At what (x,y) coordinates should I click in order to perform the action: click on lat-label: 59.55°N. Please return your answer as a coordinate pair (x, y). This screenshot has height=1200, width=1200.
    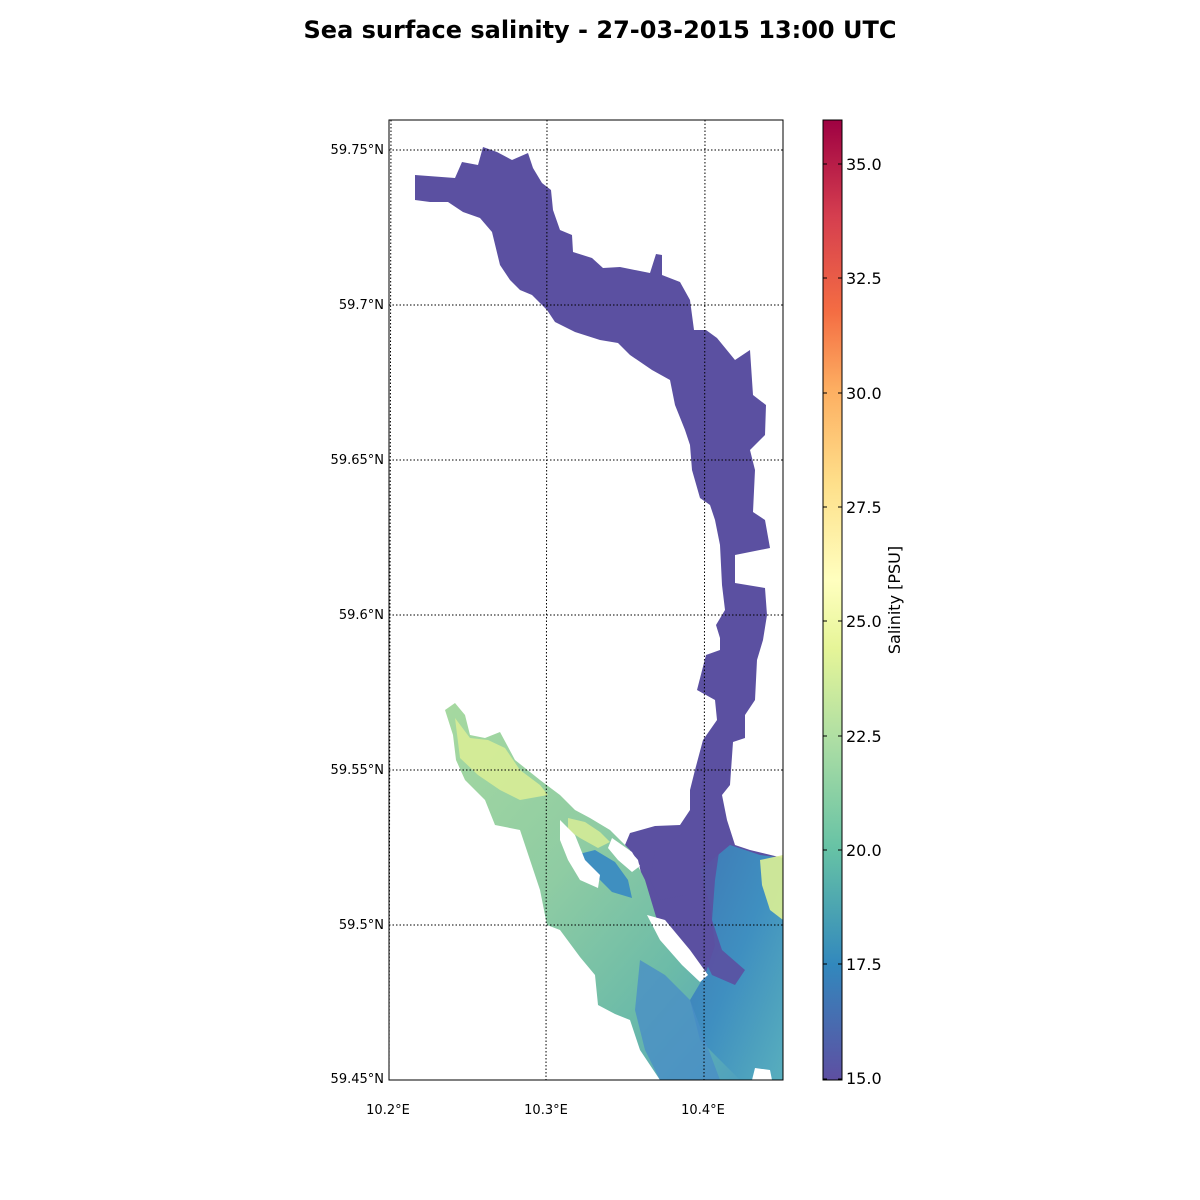
    Looking at the image, I should click on (357, 770).